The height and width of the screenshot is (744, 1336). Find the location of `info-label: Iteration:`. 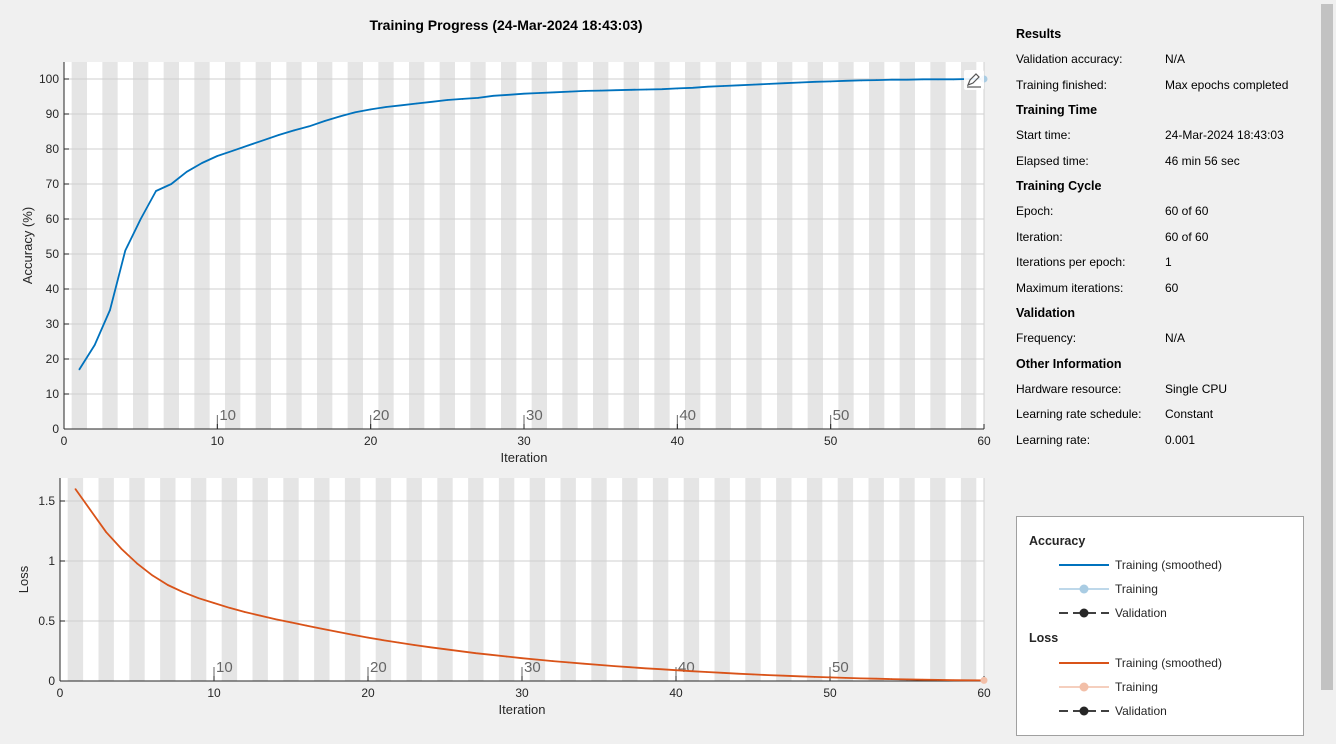

info-label: Iteration: is located at coordinates (1039, 236).